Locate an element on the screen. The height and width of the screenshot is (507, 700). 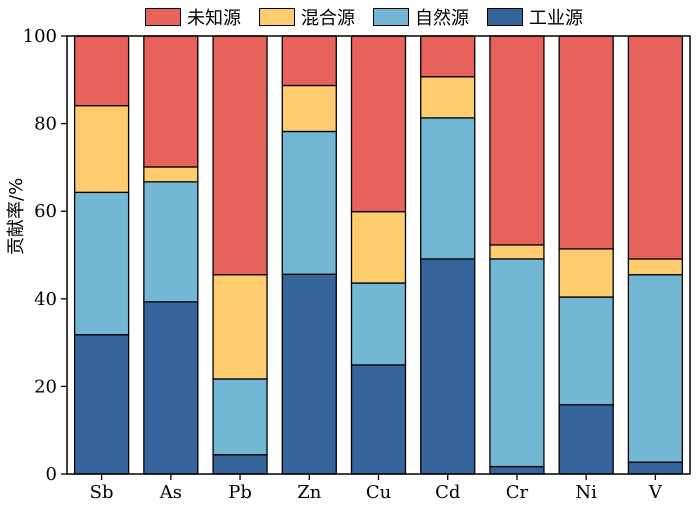
bar-Cu-混合源 is located at coordinates (378, 247).